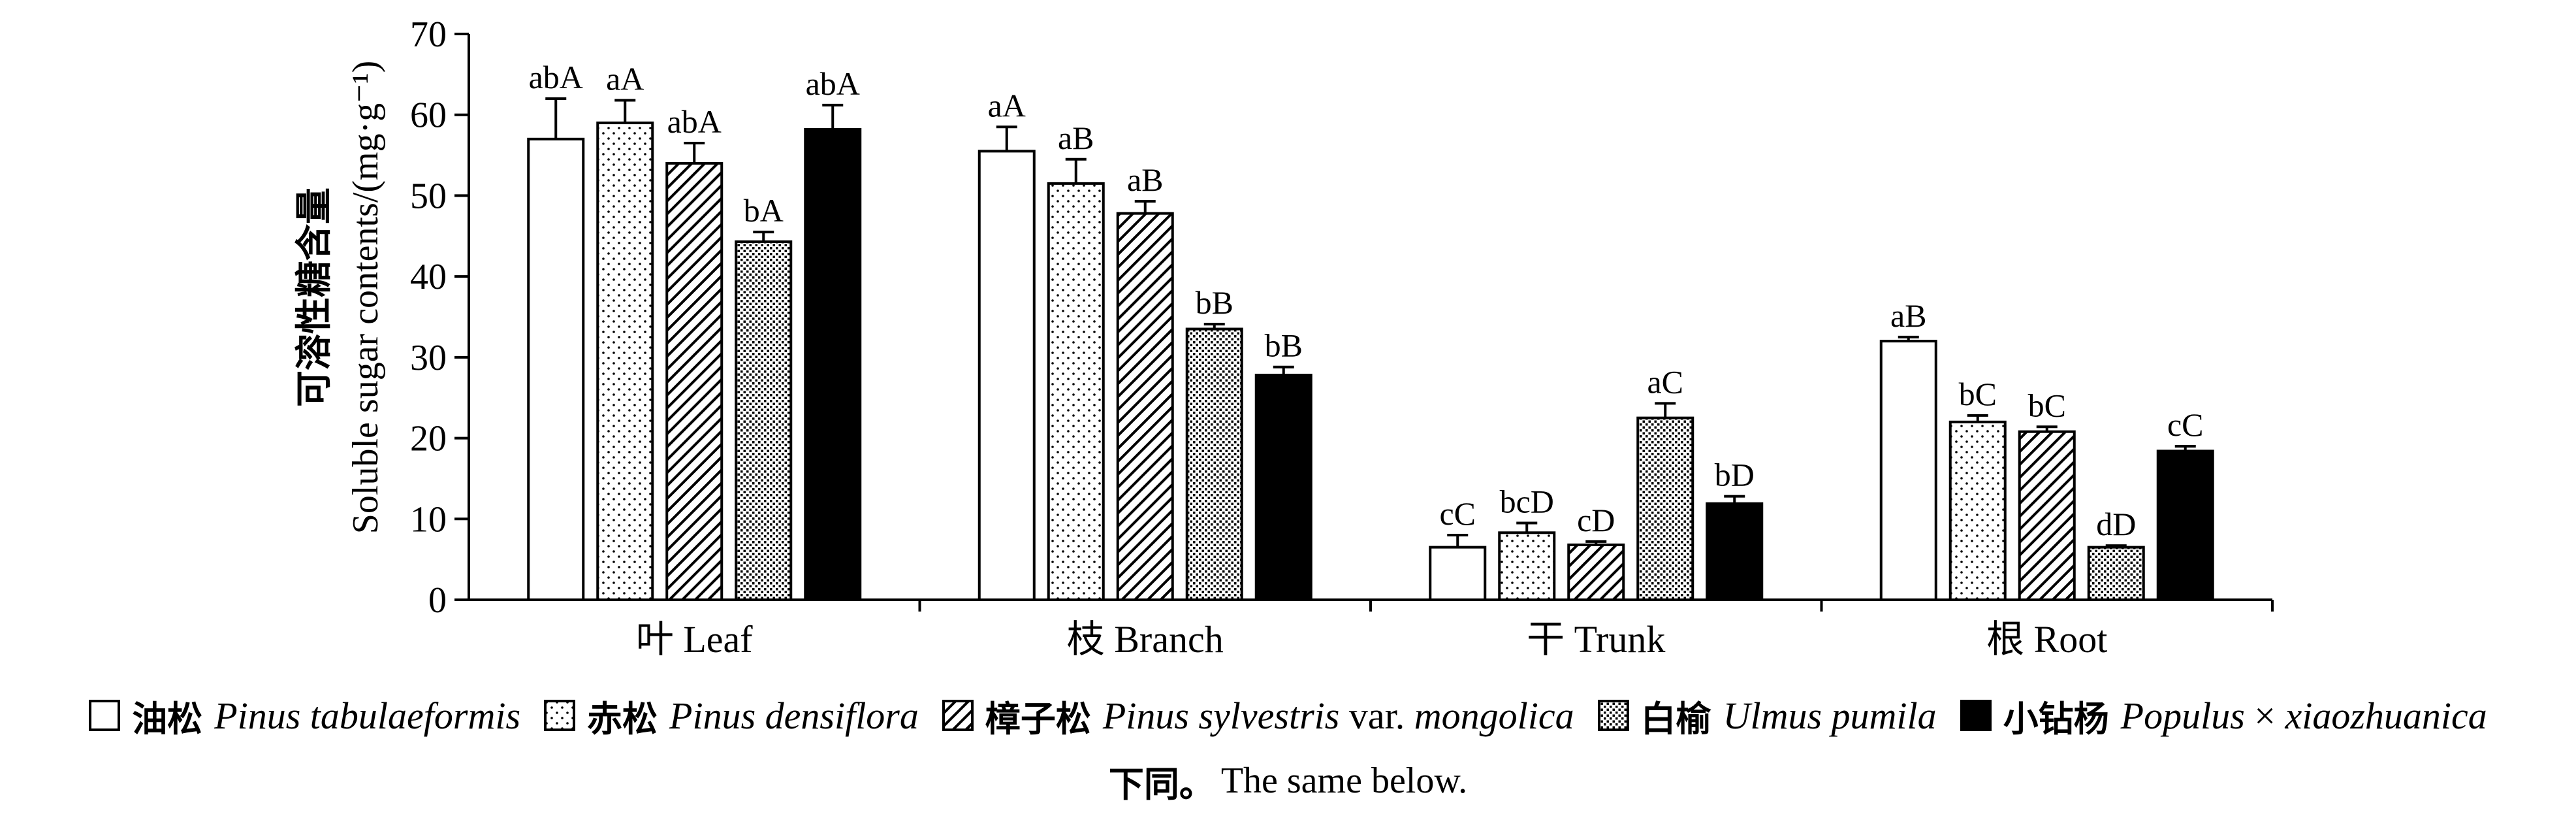  I want to click on figure-note: 下同。 The same below., so click(1288, 781).